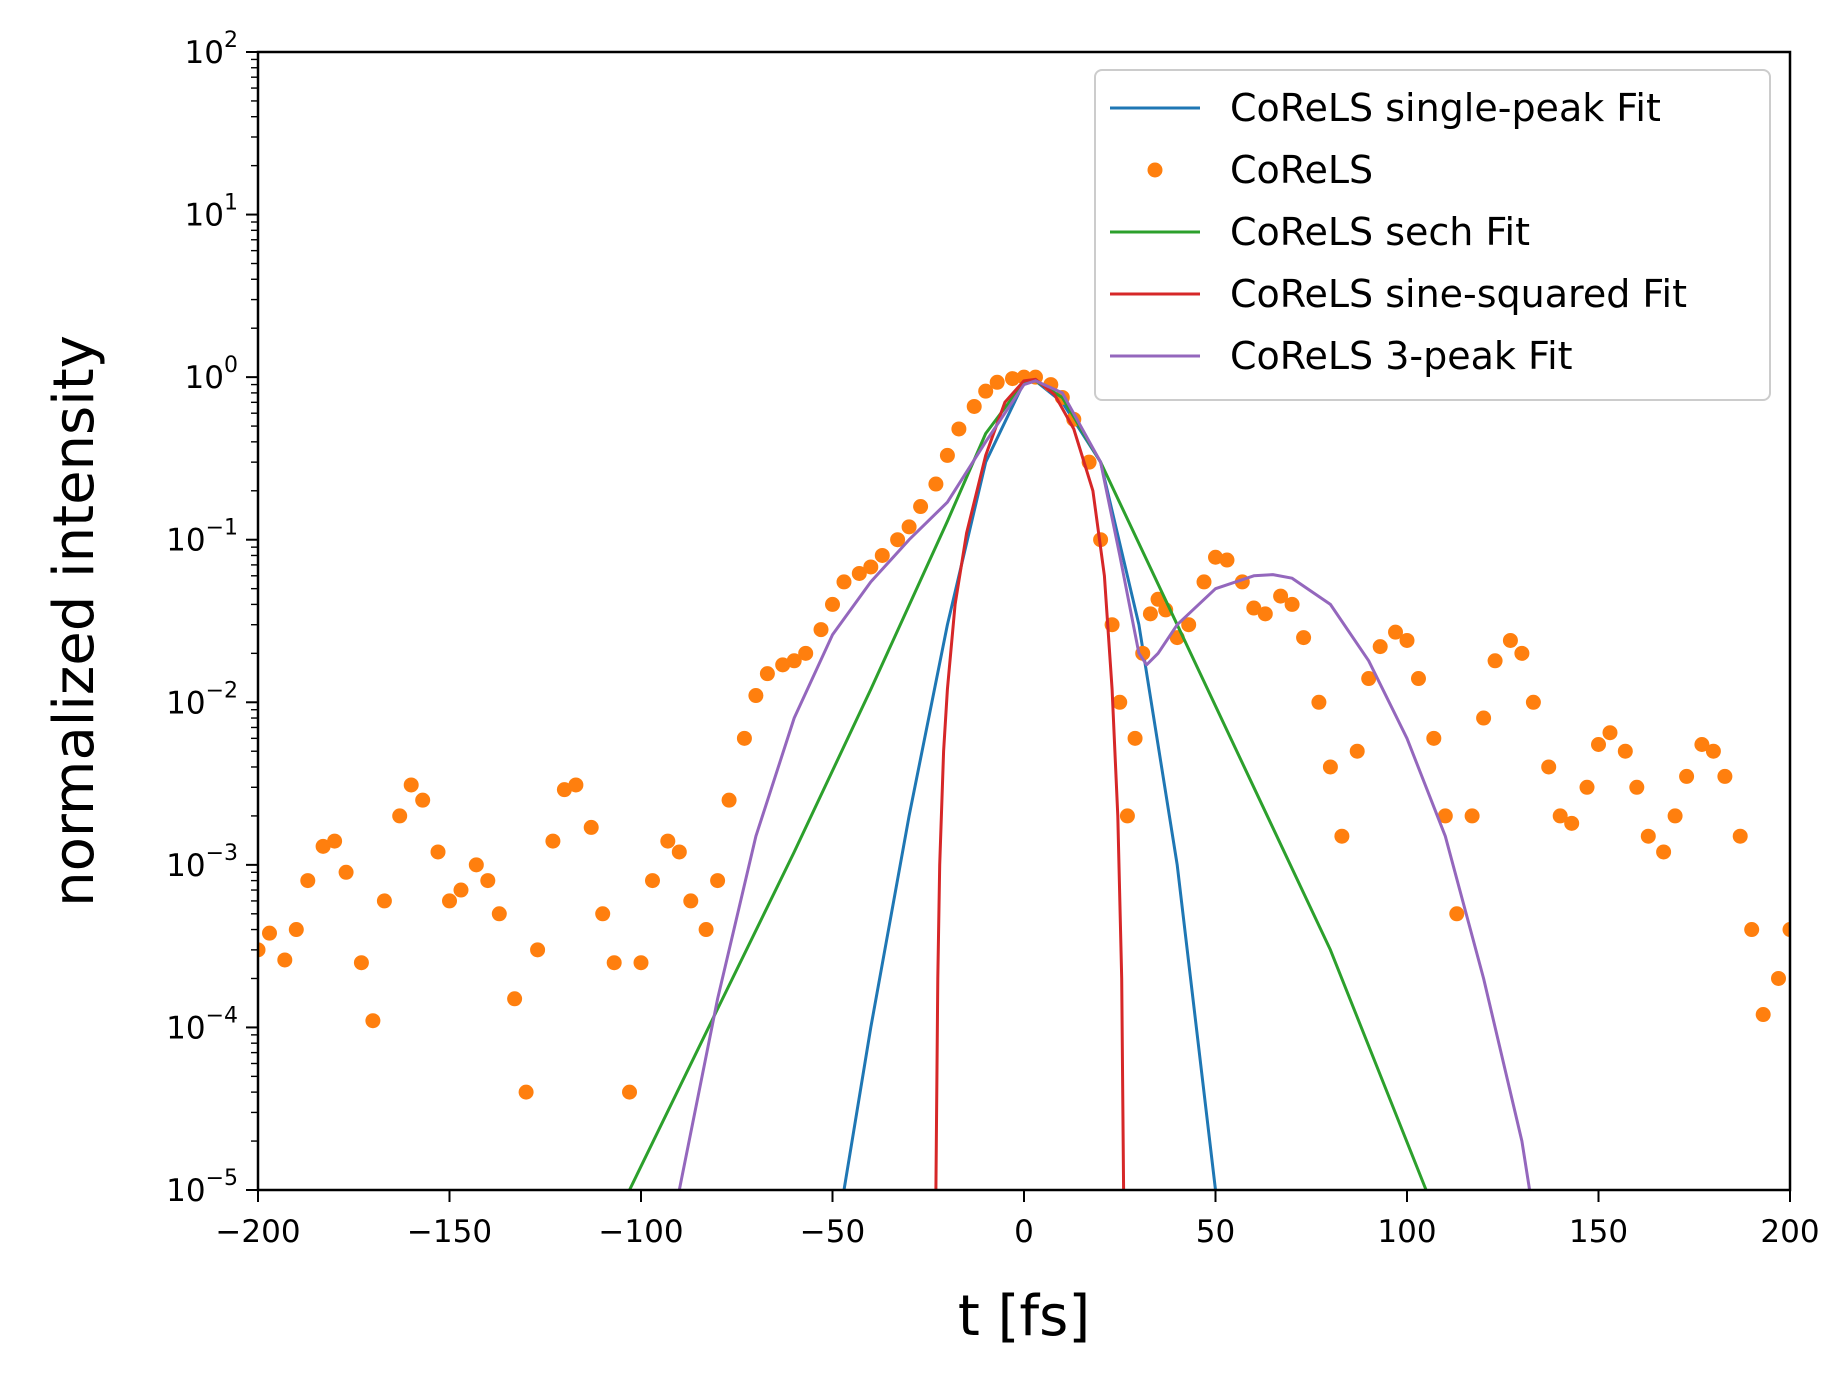 This screenshot has width=1837, height=1376. Describe the element at coordinates (832, 1232) in the screenshot. I see `x-tick-label: −50` at that location.